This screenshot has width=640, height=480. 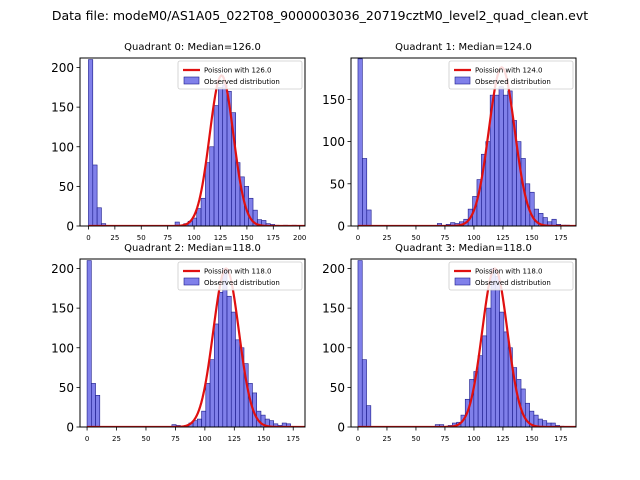 I want to click on quadrant-1-axes-frame, so click(x=463, y=142).